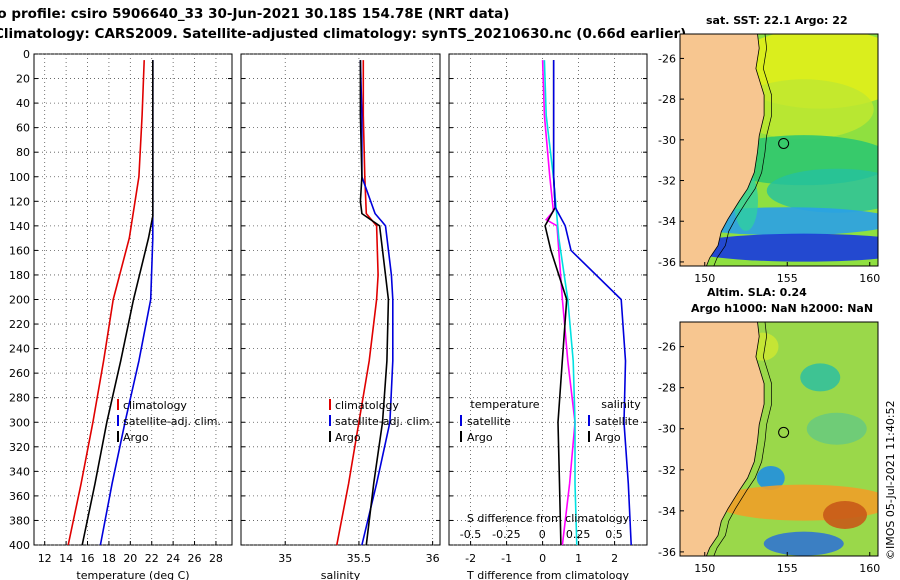 The width and height of the screenshot is (900, 580). I want to click on y-tick-label: 40, so click(23, 103).